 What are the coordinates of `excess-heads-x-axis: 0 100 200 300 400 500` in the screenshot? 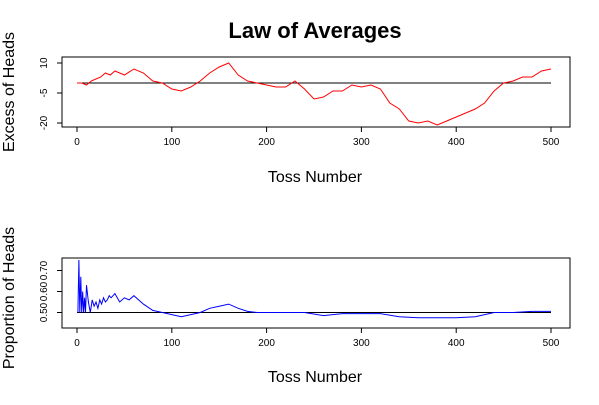 It's located at (317, 137).